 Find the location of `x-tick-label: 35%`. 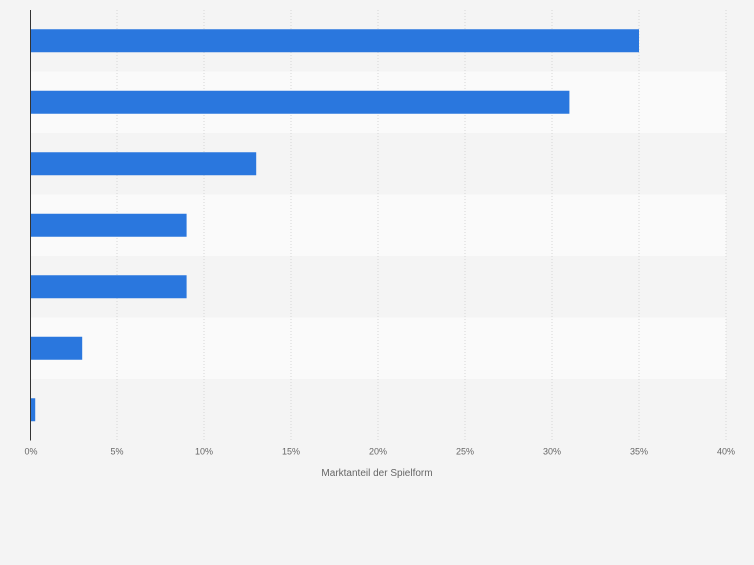

x-tick-label: 35% is located at coordinates (639, 452).